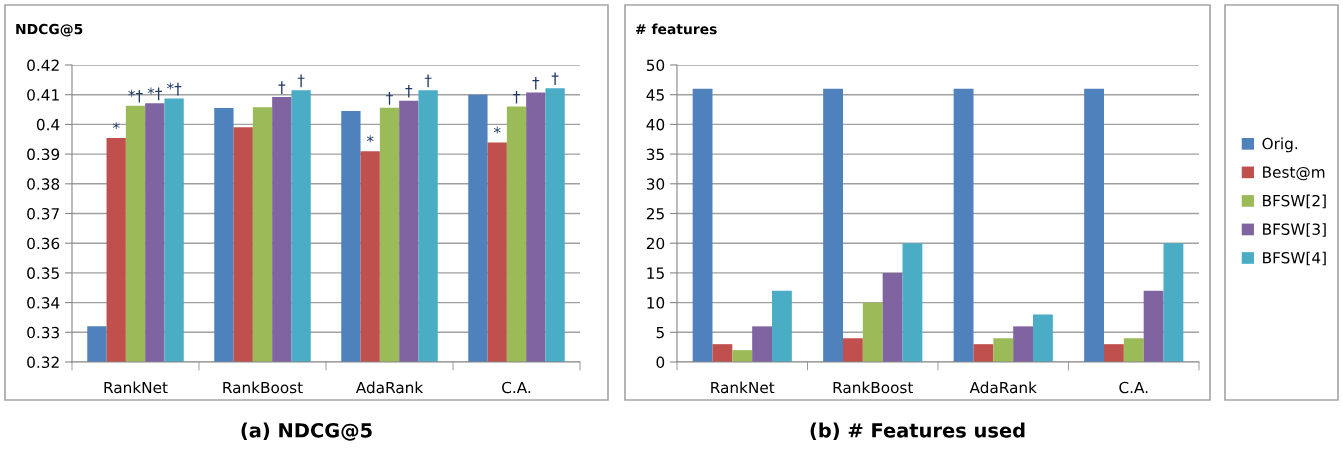  What do you see at coordinates (43, 362) in the screenshot?
I see `y-tick-label: 0.32` at bounding box center [43, 362].